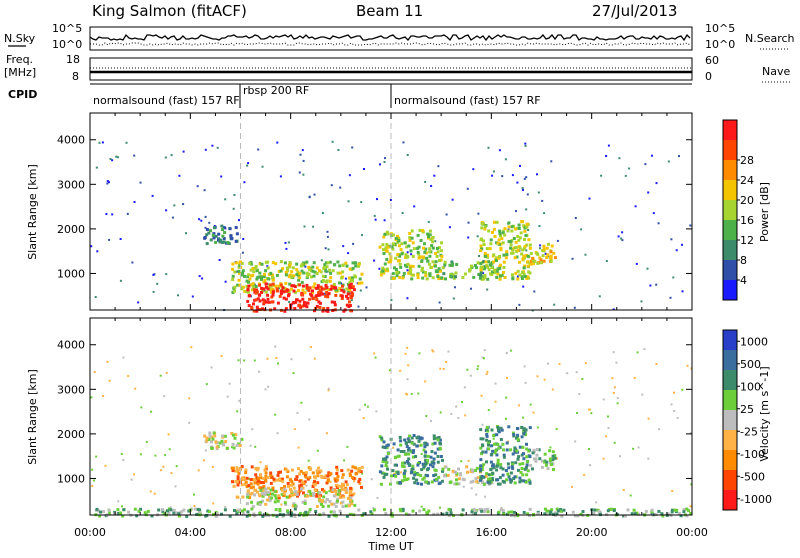 The width and height of the screenshot is (800, 558). I want to click on nsearch-tick-high: 10^5, so click(720, 28).